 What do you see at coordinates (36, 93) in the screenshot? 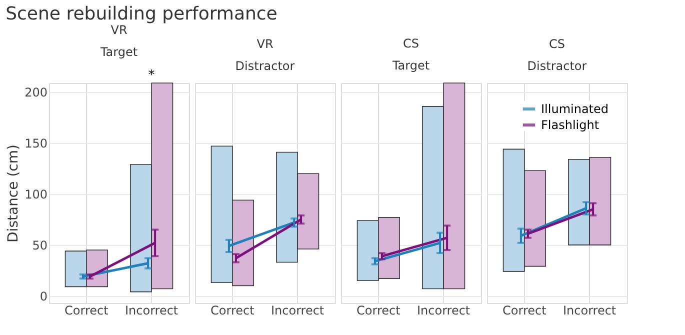
I see `y-tick-label: 200` at bounding box center [36, 93].